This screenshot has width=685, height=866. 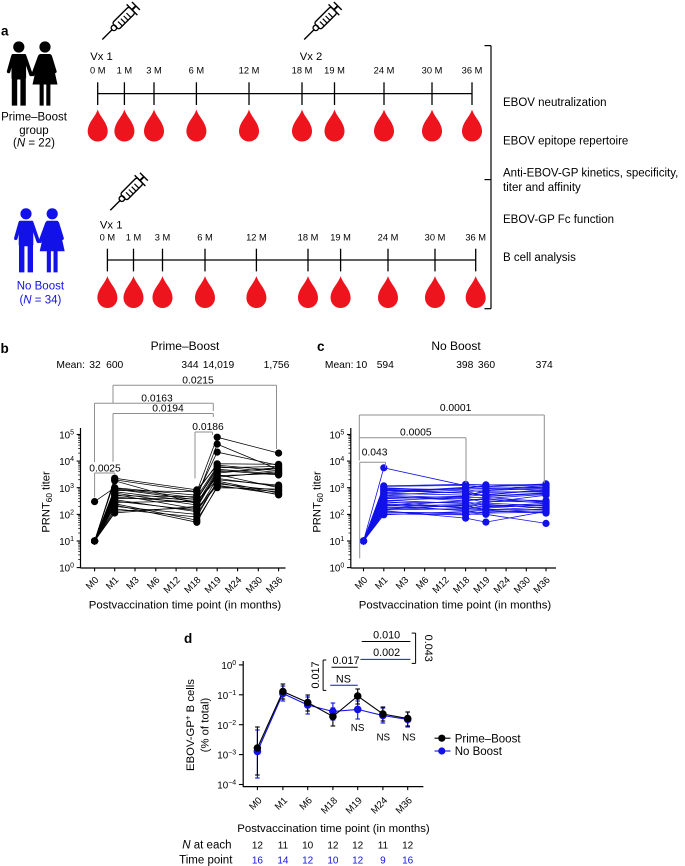 What do you see at coordinates (33, 131) in the screenshot?
I see `svg-text: group` at bounding box center [33, 131].